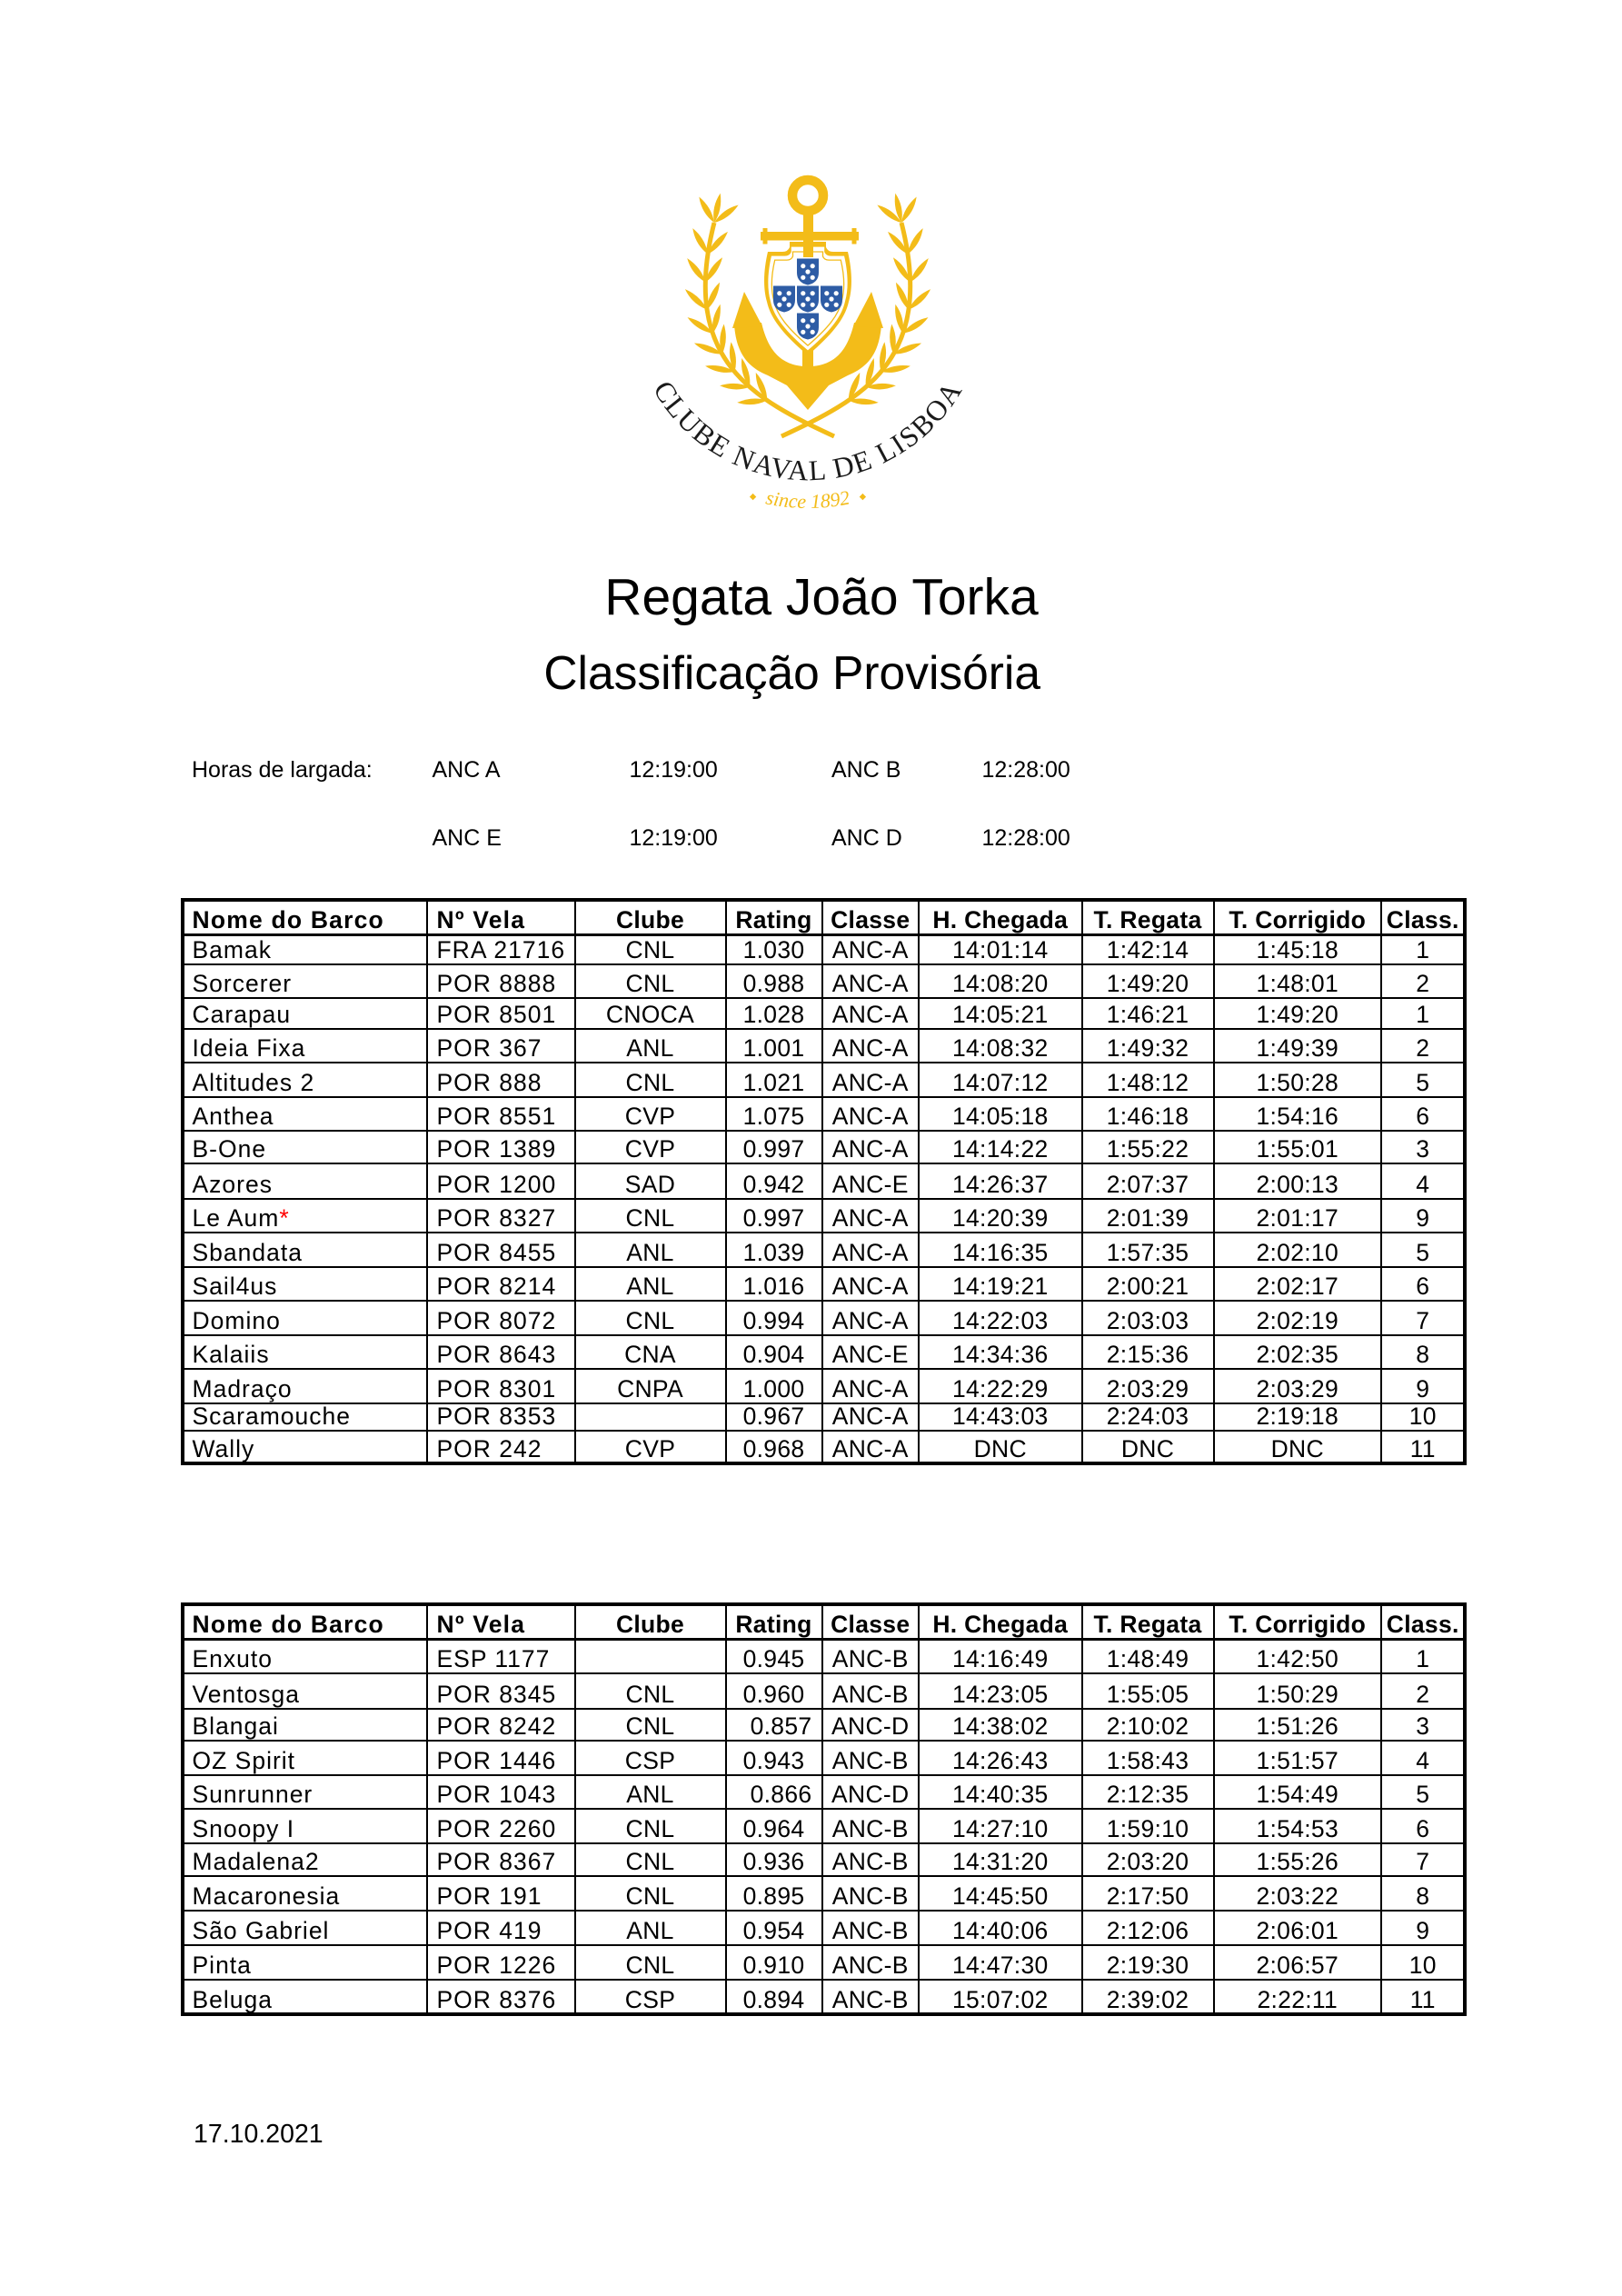  Describe the element at coordinates (807, 499) in the screenshot. I see `svg-text: since 1892` at that location.